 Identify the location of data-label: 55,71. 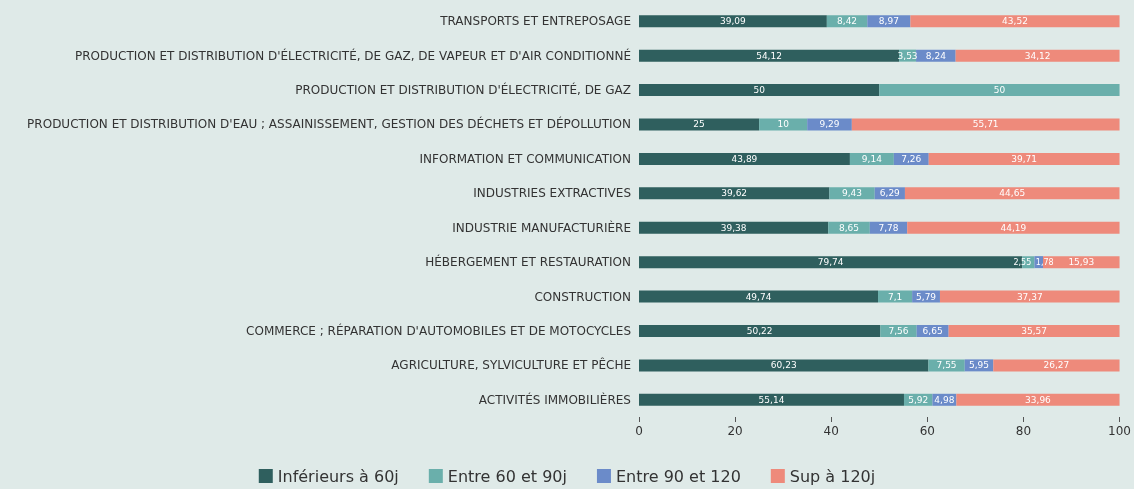
(985, 124).